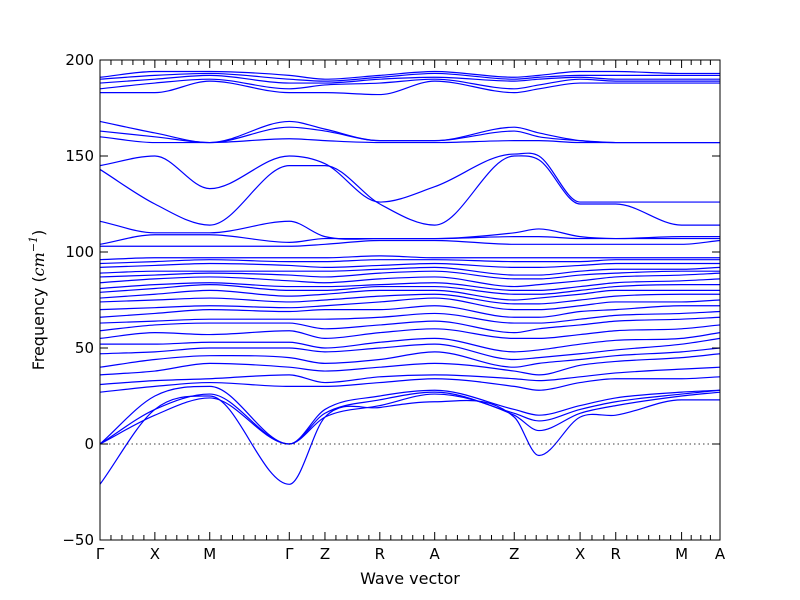  I want to click on y-tick-label: 0, so click(89, 444).